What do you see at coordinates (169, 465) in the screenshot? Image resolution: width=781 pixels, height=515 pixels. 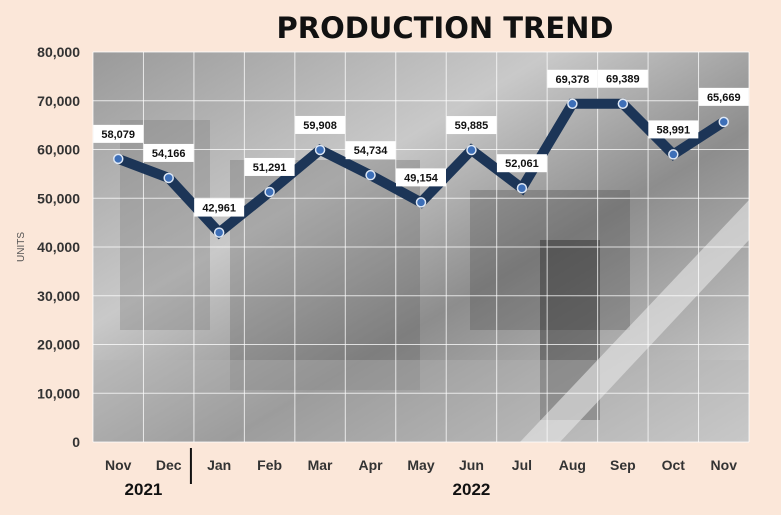 I see `x-tick-label: Dec` at bounding box center [169, 465].